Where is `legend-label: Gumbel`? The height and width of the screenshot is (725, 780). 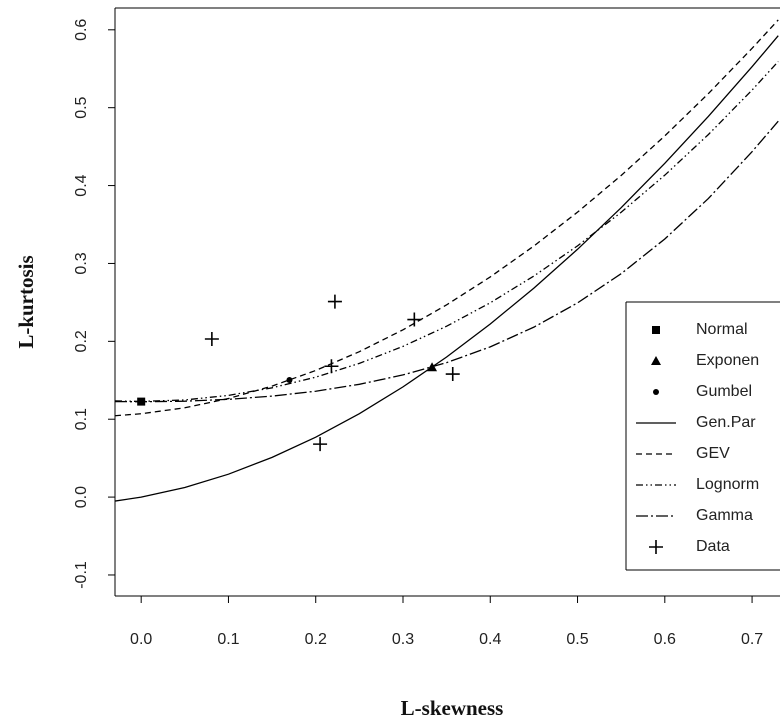
legend-label: Gumbel is located at coordinates (724, 391).